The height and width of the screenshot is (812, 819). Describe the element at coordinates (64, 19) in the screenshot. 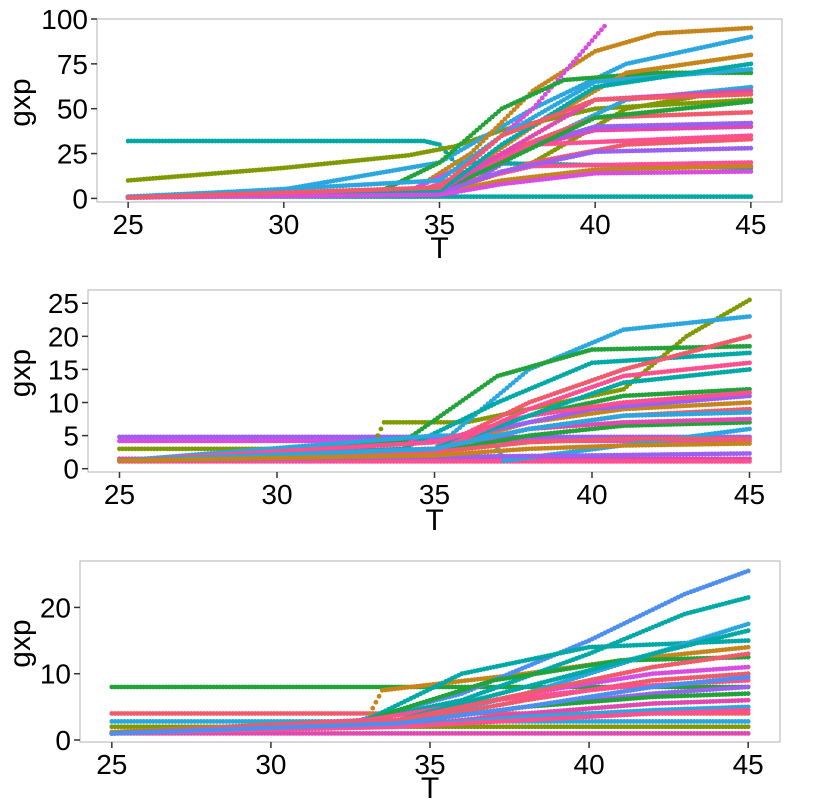

I see `y-tick-label: 100` at that location.